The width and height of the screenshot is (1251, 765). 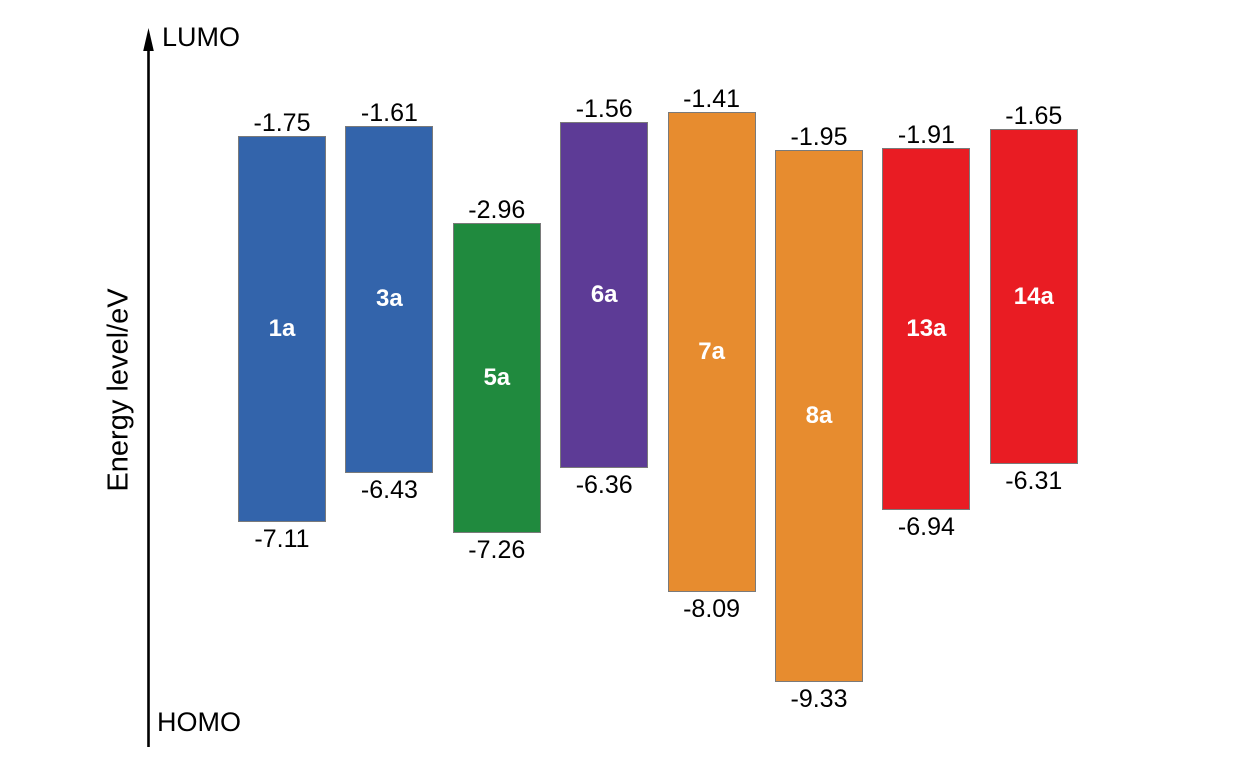 What do you see at coordinates (497, 210) in the screenshot?
I see `lumo-value-label-5a: -2.96` at bounding box center [497, 210].